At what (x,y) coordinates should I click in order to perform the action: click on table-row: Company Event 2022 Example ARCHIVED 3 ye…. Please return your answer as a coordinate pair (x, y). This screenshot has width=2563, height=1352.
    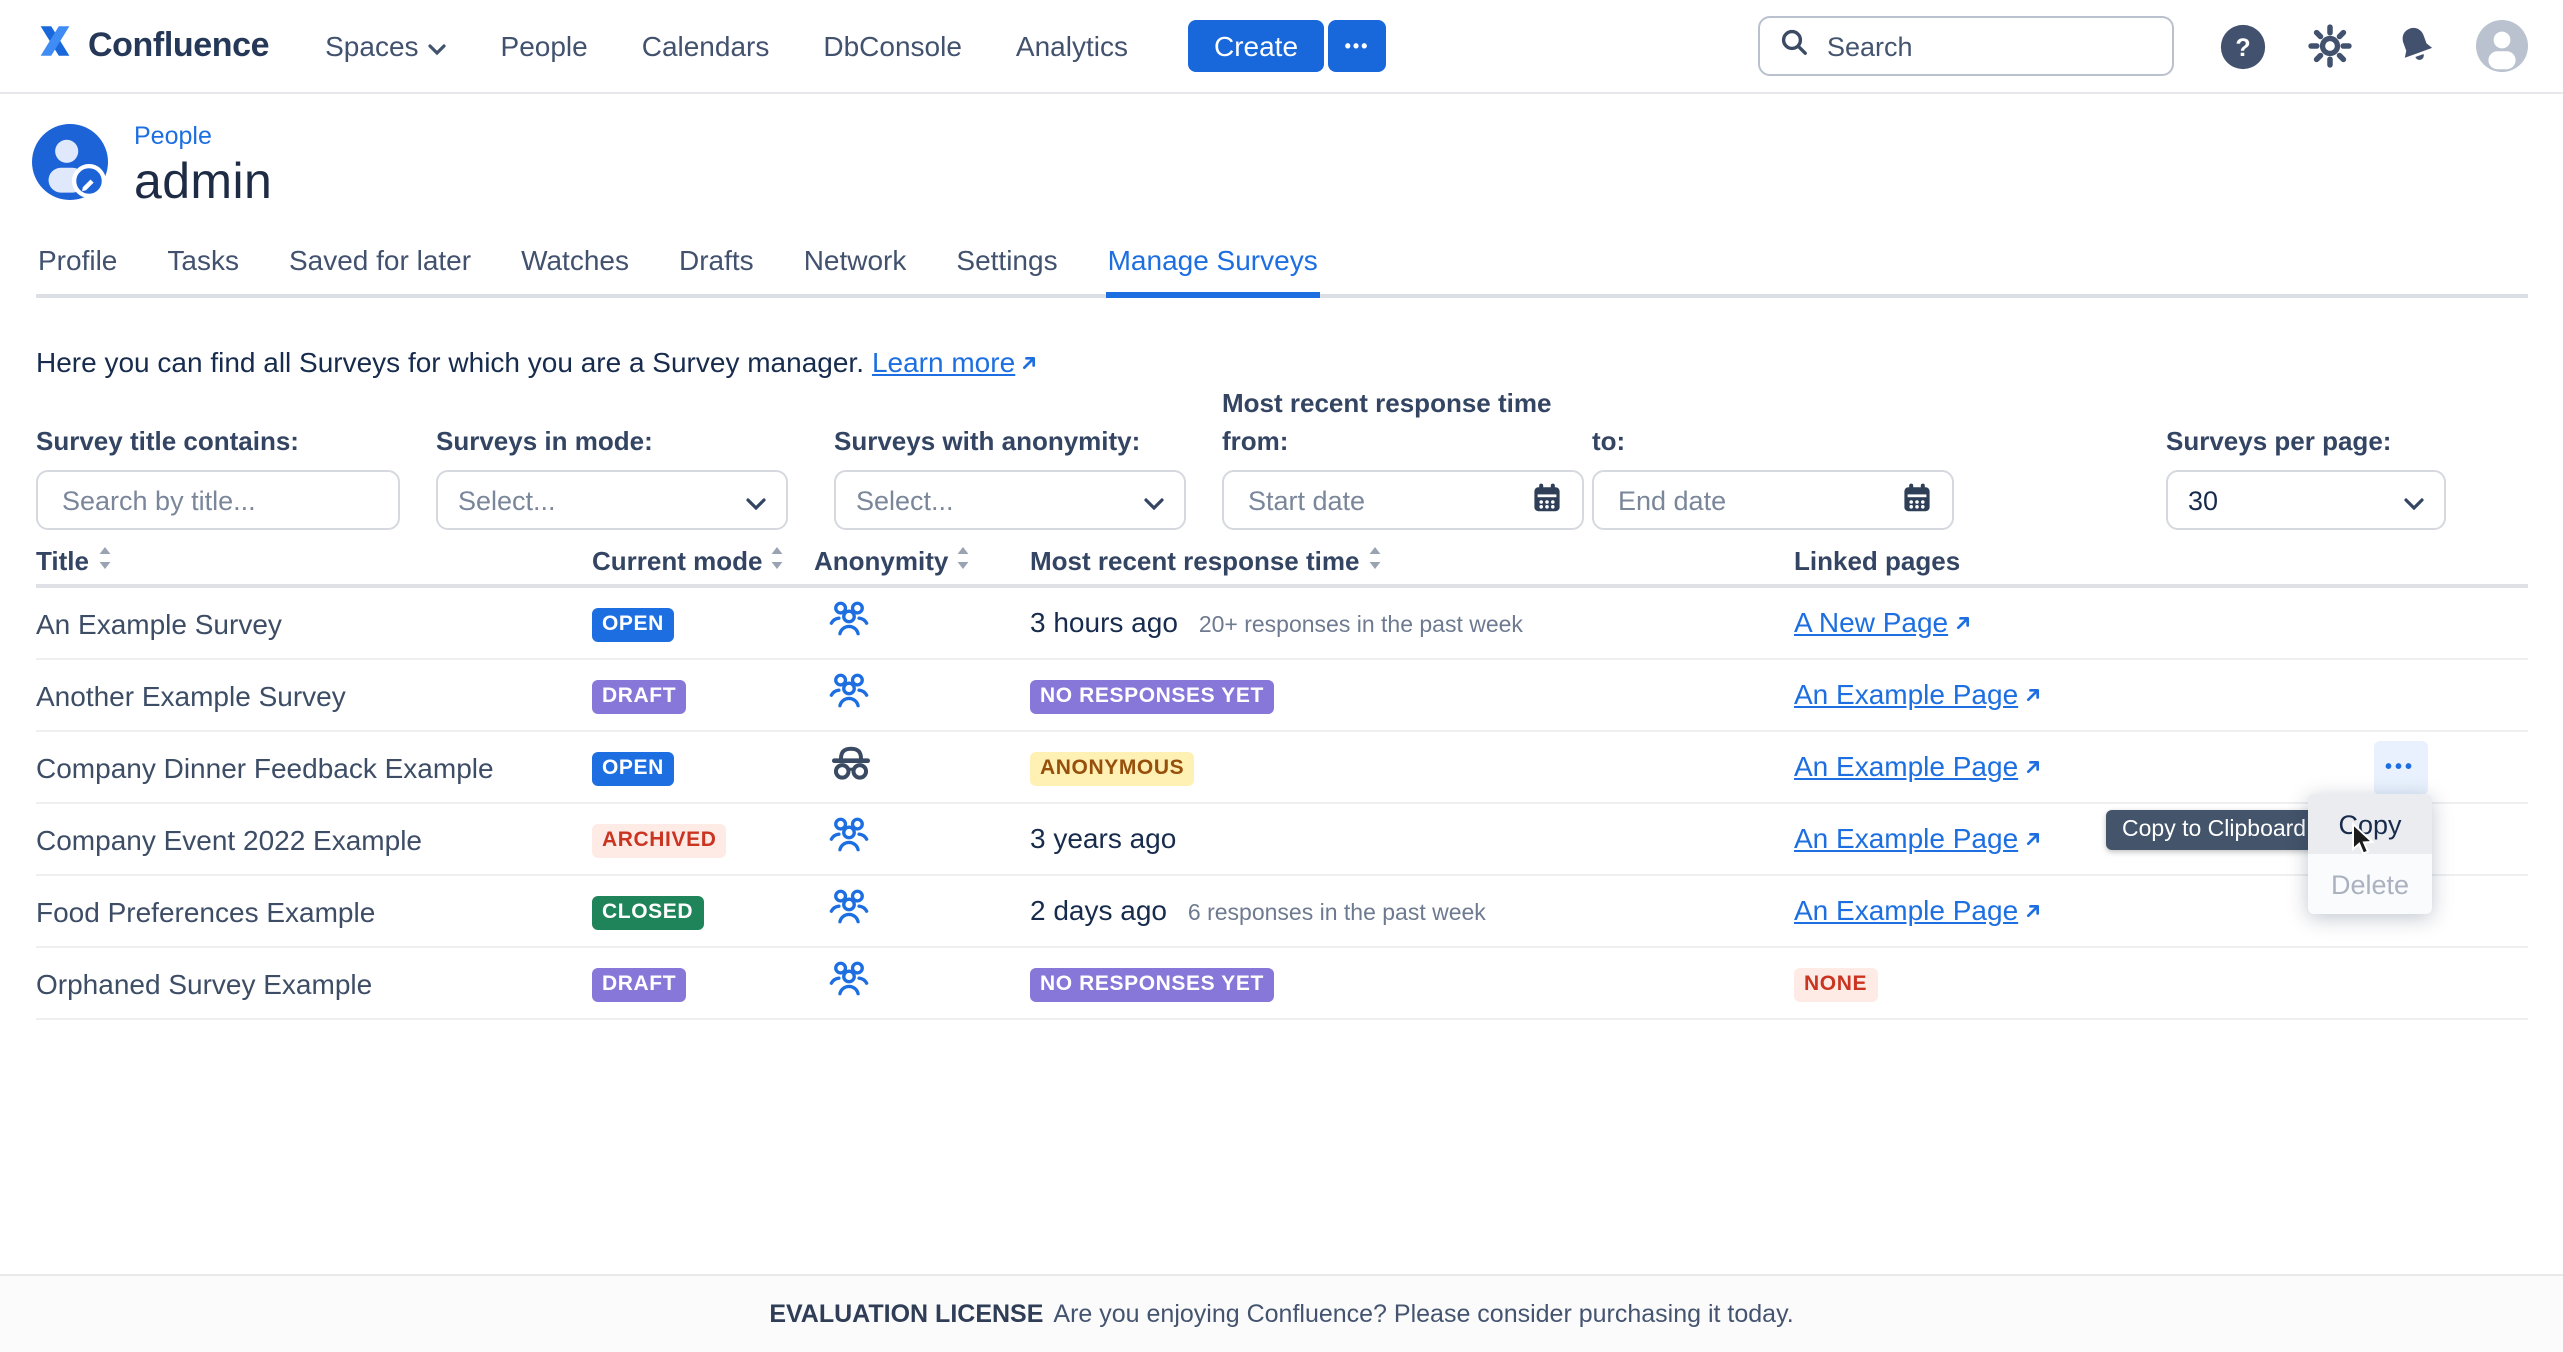
    Looking at the image, I should click on (1281, 840).